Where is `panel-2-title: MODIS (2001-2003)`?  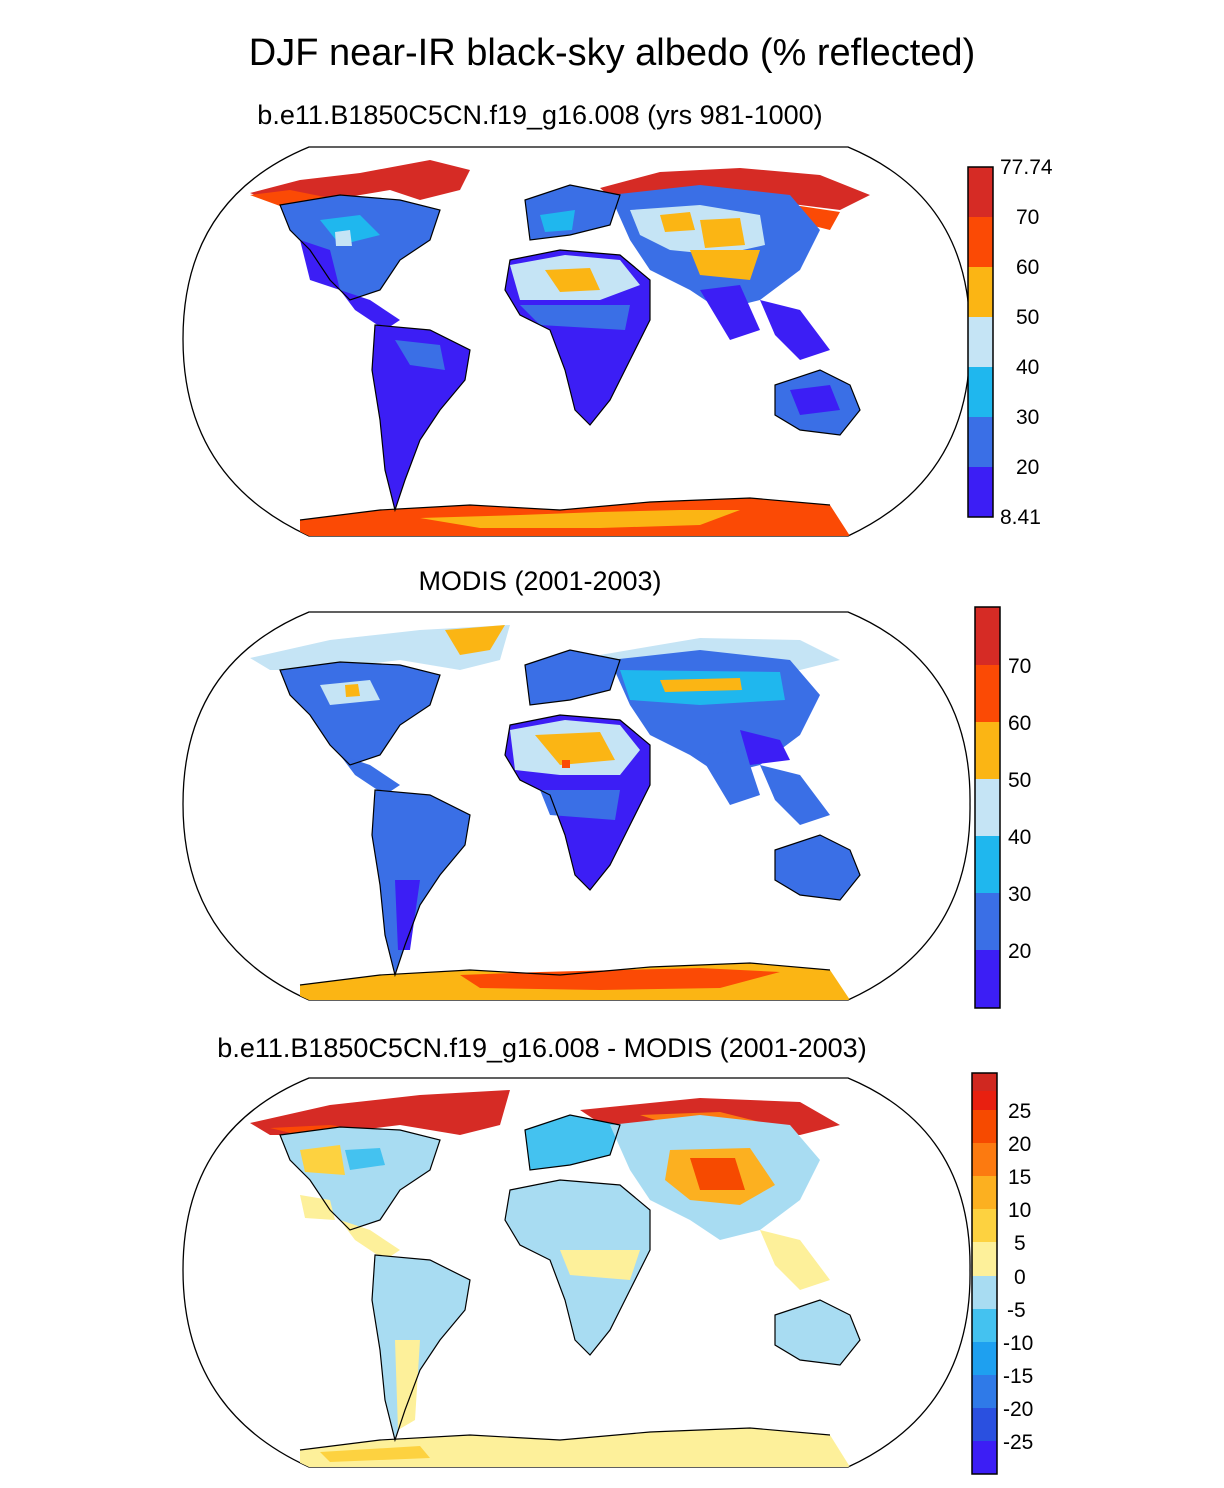 panel-2-title: MODIS (2001-2003) is located at coordinates (540, 581).